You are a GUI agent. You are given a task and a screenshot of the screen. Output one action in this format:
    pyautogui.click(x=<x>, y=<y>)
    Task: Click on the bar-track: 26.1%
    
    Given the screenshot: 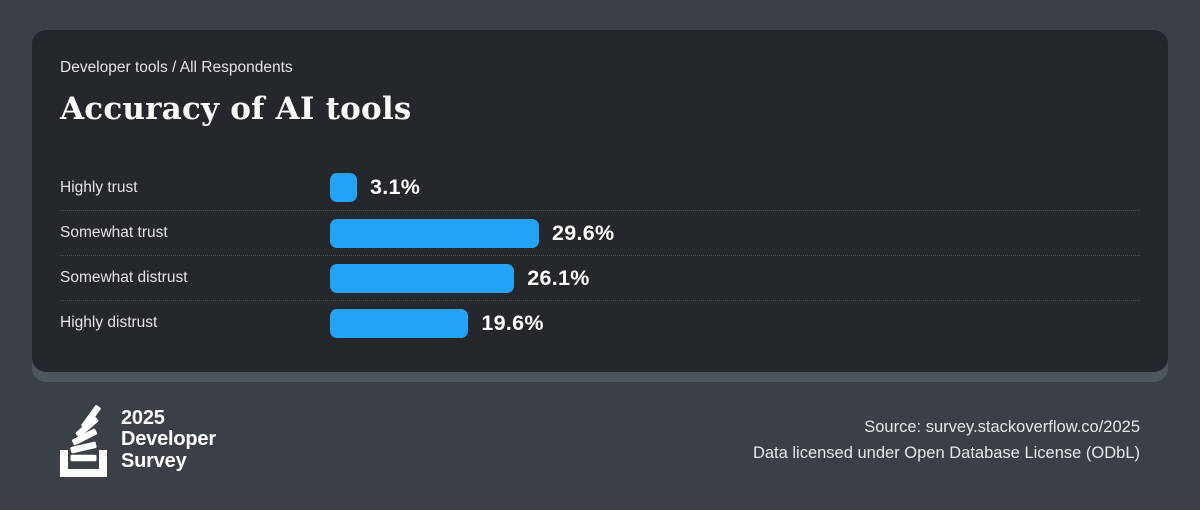 What is the action you would take?
    pyautogui.click(x=735, y=278)
    